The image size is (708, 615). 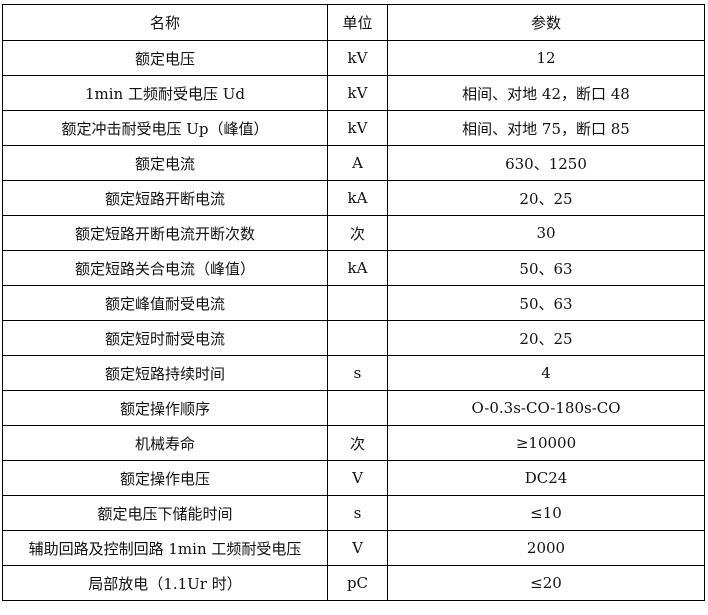 I want to click on name-cell: 额定短路关合电流（峰值）, so click(x=165, y=268).